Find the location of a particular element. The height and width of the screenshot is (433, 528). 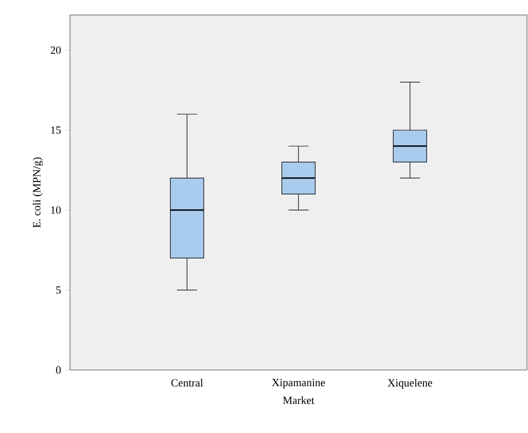

x-tick-label: Xipamanine is located at coordinates (298, 383).